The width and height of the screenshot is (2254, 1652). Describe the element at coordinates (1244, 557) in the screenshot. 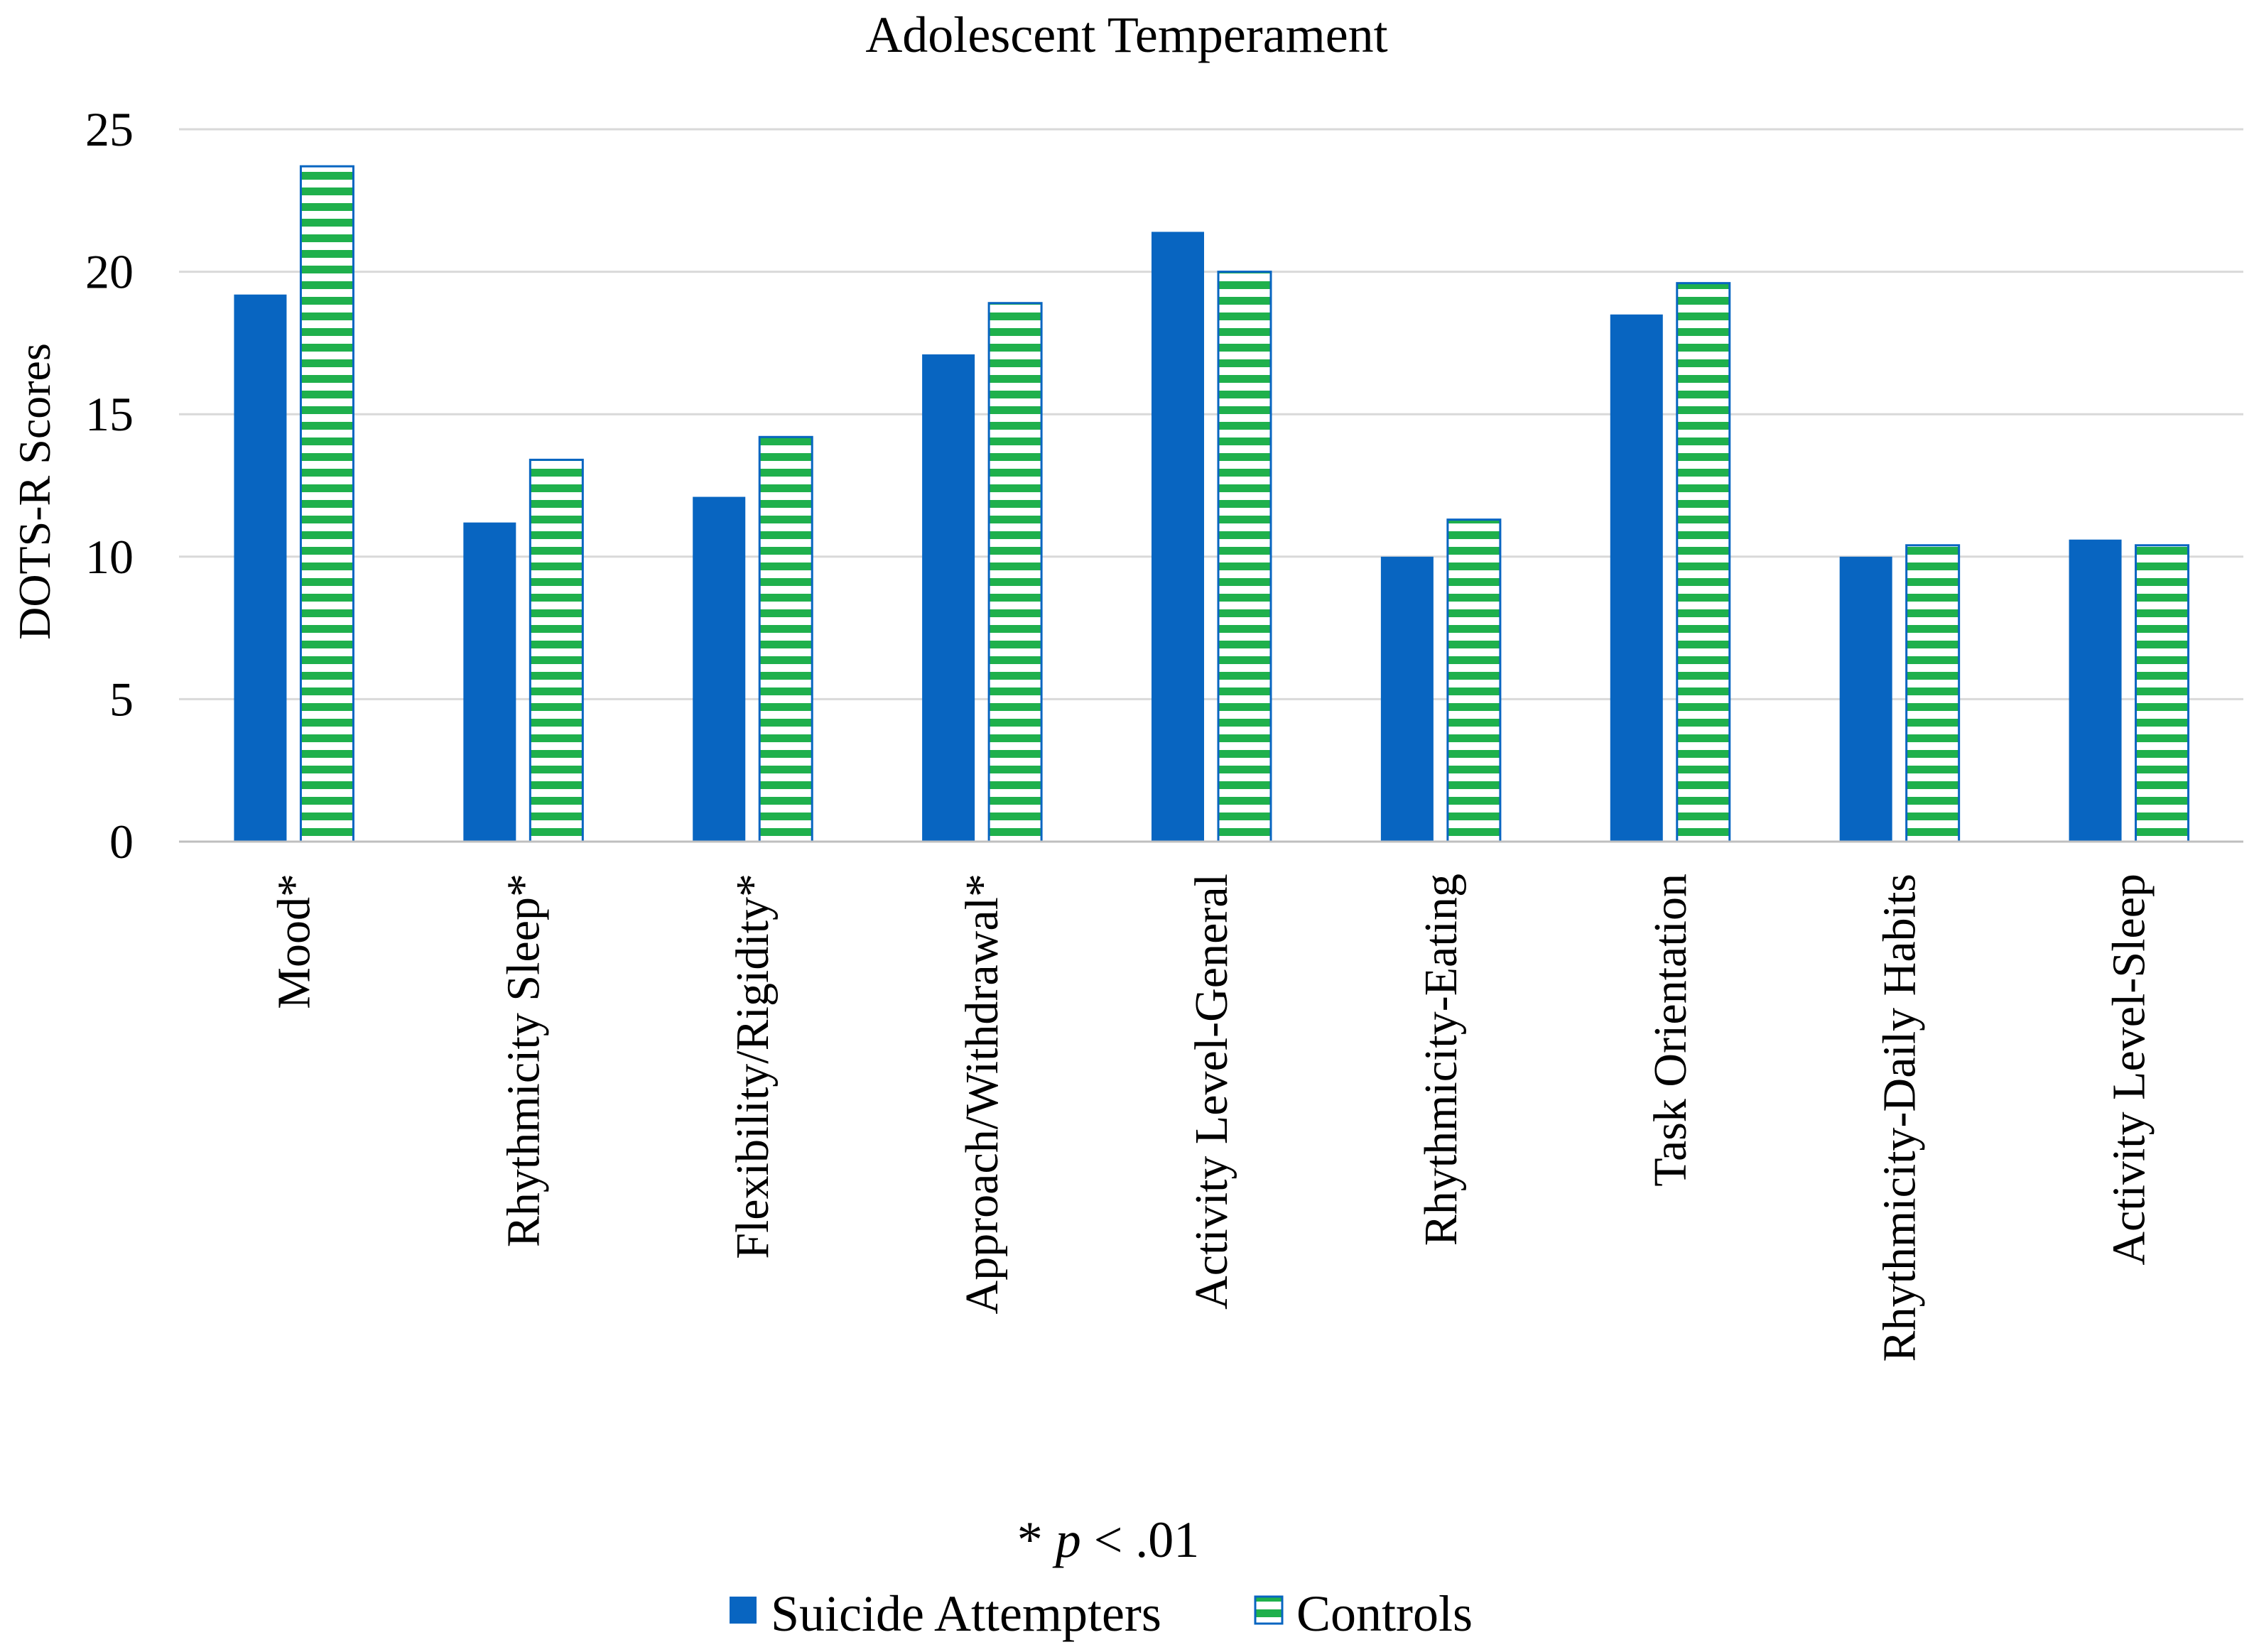

I see `bar-controls-activity-level-general` at that location.